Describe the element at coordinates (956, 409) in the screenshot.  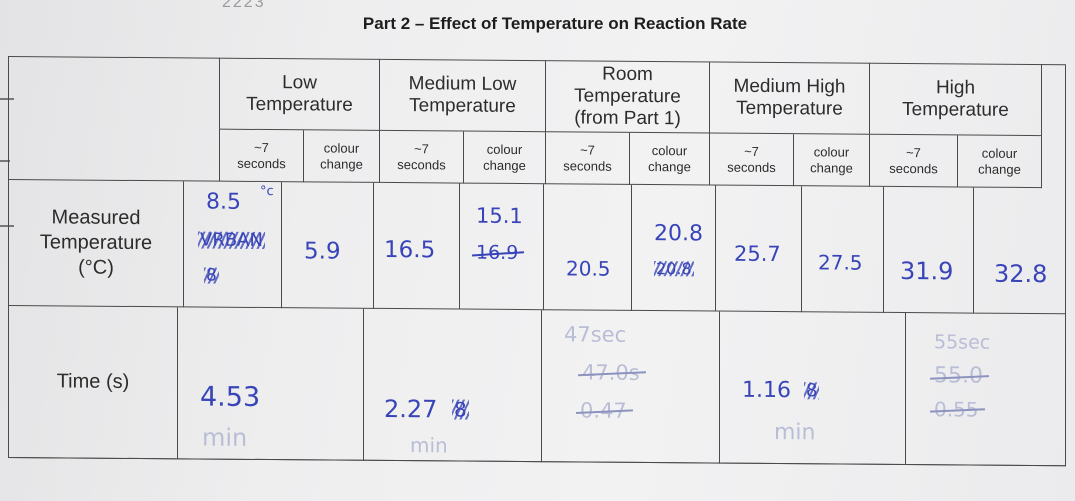
I see `crossed-out-value: 0.55` at that location.